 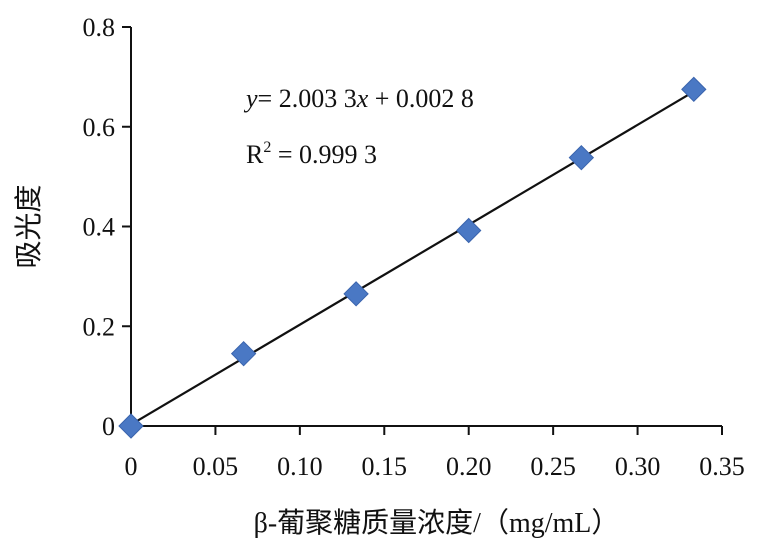 I want to click on y-tick-label: 0.6, so click(x=99, y=127).